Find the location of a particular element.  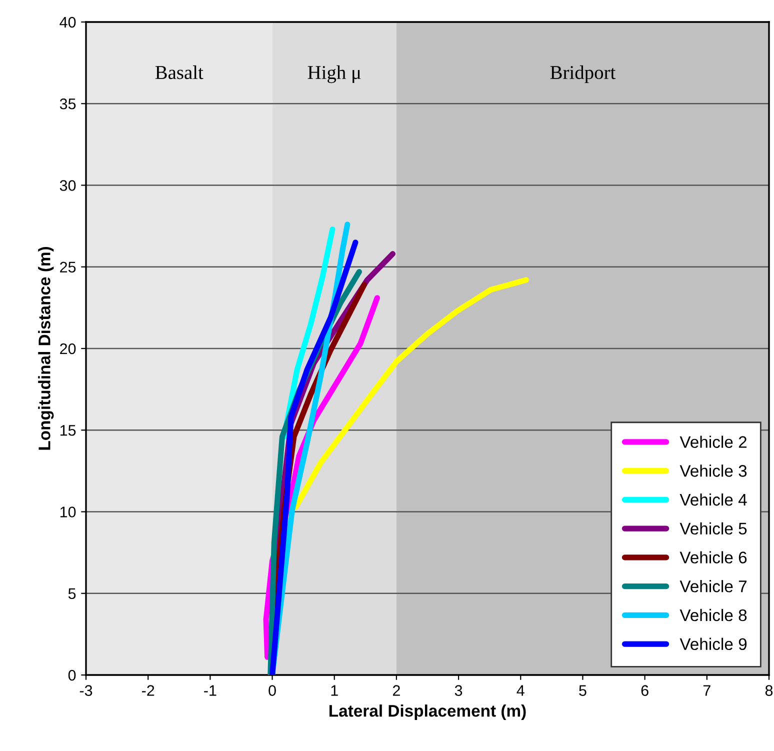

y-axis-title: Longitudinal Distance (m) is located at coordinates (46, 348).